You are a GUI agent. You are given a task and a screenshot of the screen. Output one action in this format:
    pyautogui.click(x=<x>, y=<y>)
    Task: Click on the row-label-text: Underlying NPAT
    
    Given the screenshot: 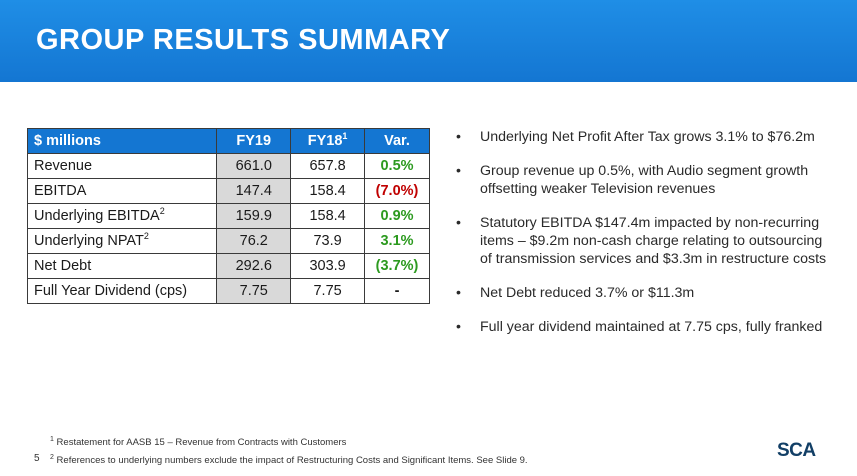 What is the action you would take?
    pyautogui.click(x=89, y=241)
    